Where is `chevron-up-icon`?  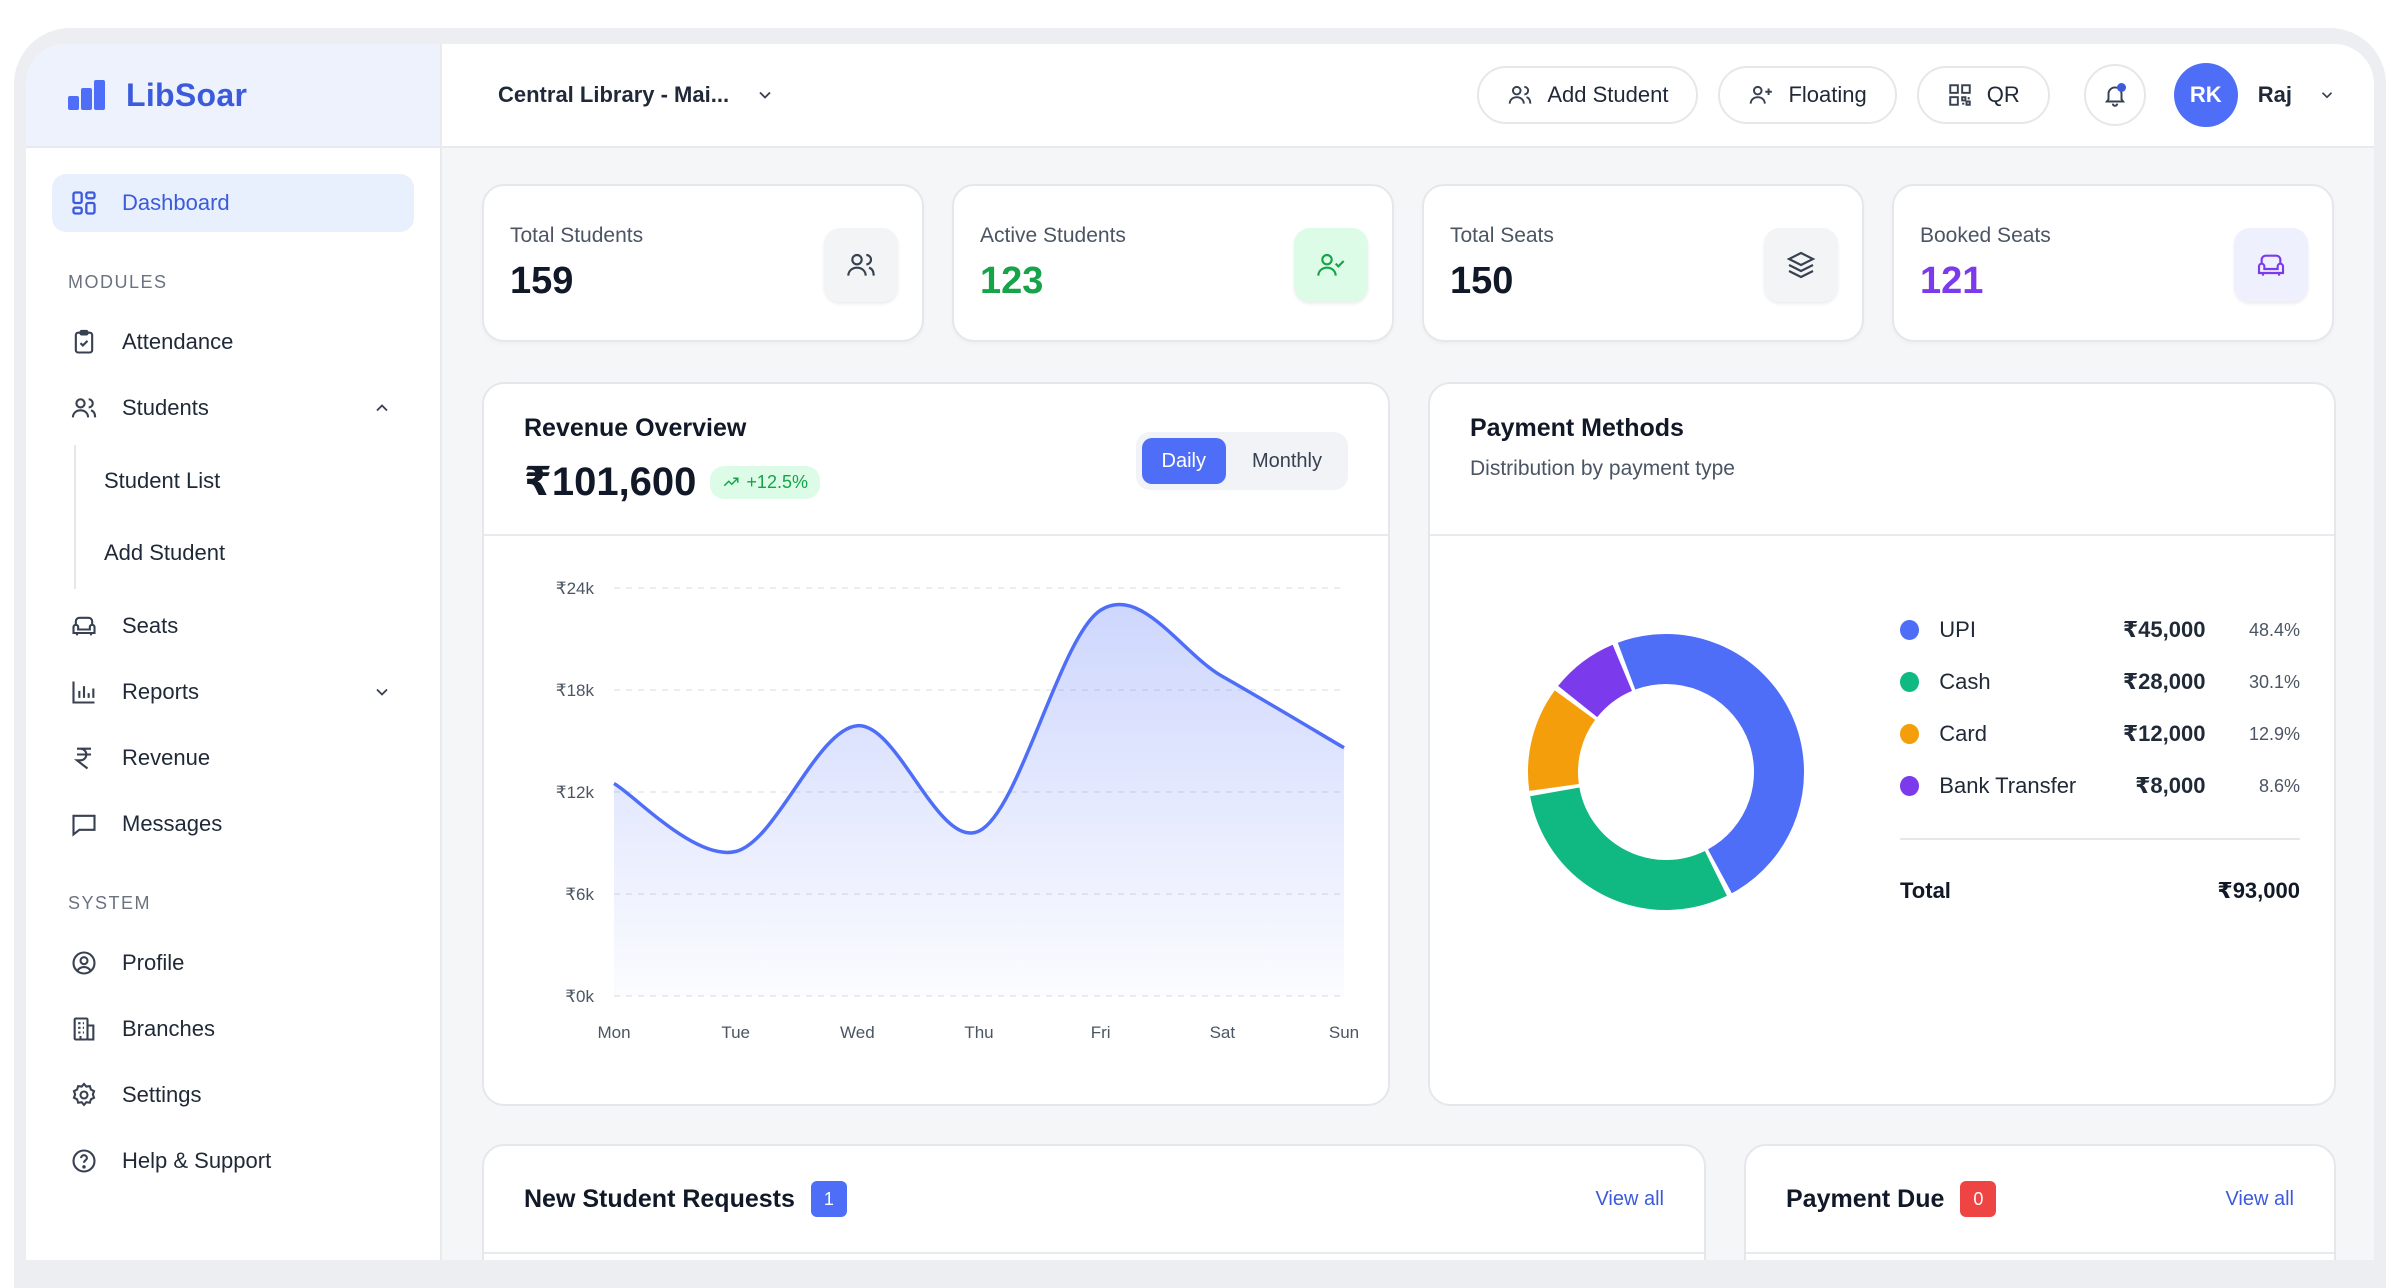
chevron-up-icon is located at coordinates (382, 408).